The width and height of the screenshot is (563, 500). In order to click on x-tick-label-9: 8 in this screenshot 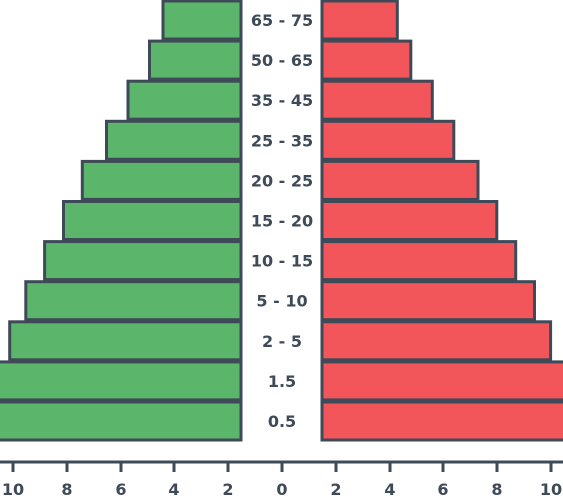, I will do `click(496, 489)`.